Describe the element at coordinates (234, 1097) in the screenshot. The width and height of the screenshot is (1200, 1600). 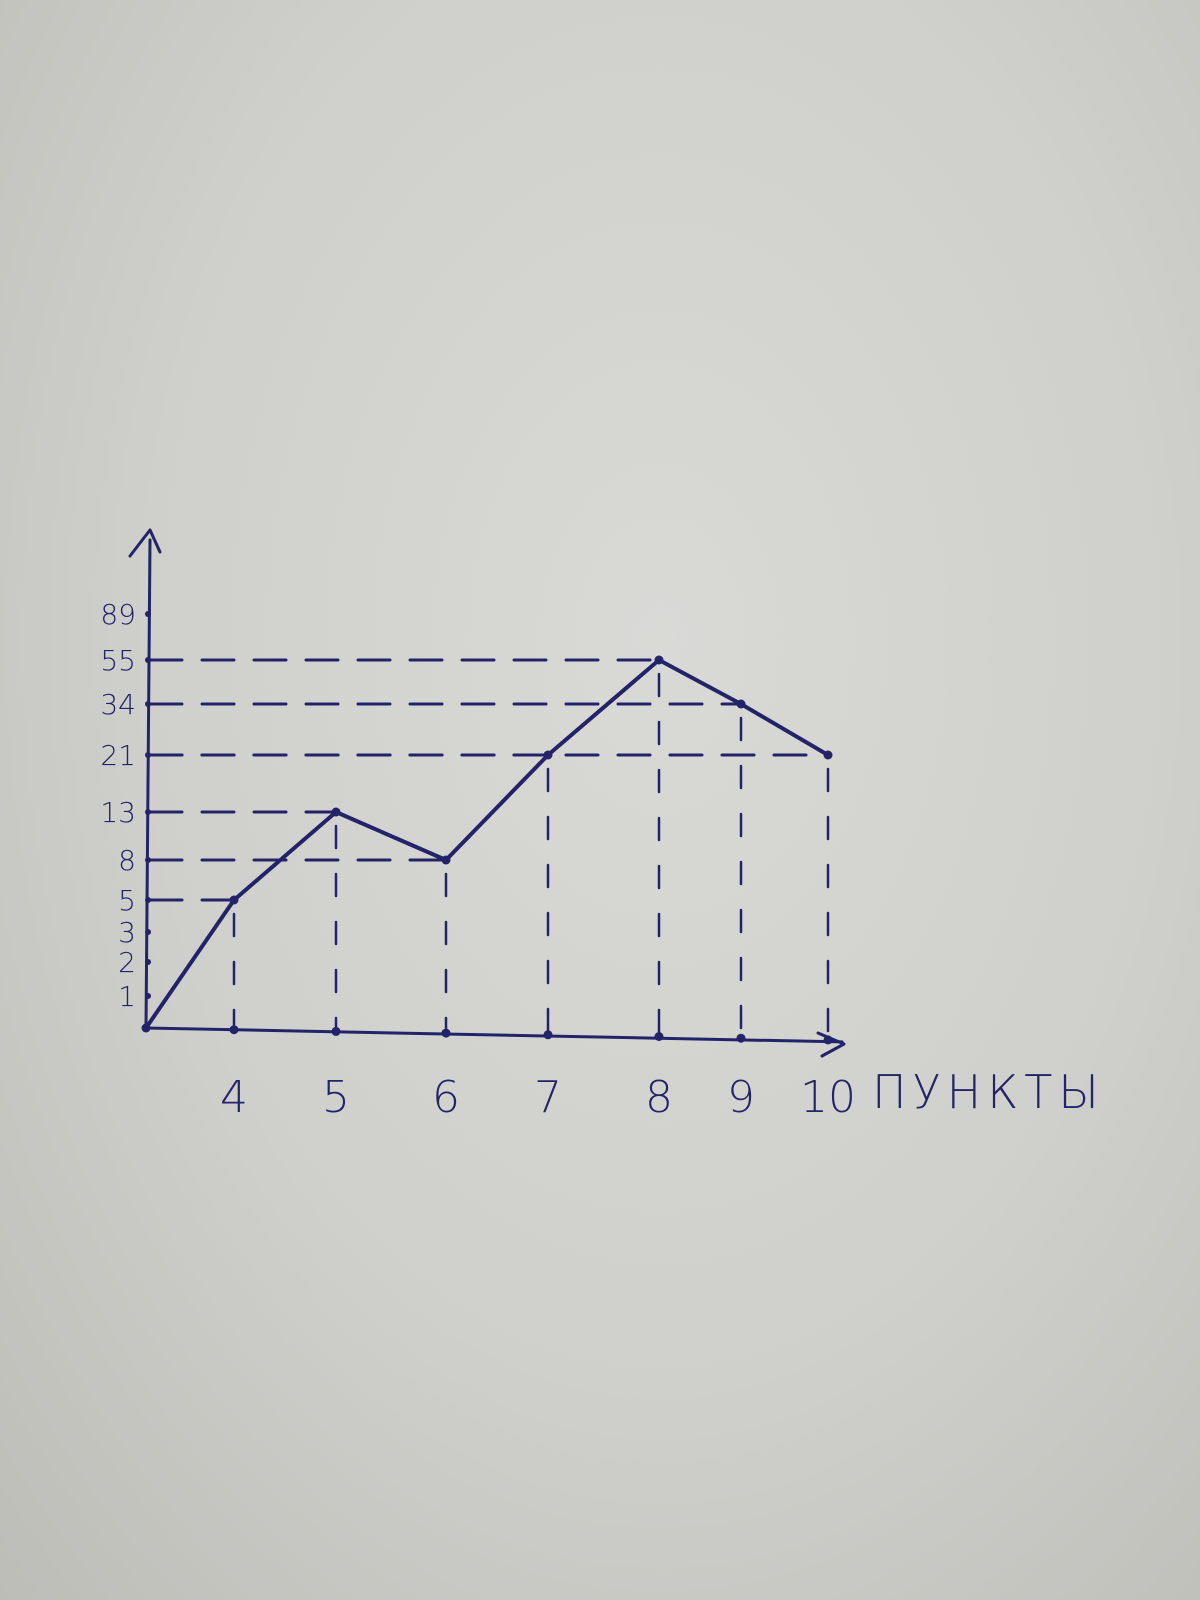
I see `x-tick-label: 4` at that location.